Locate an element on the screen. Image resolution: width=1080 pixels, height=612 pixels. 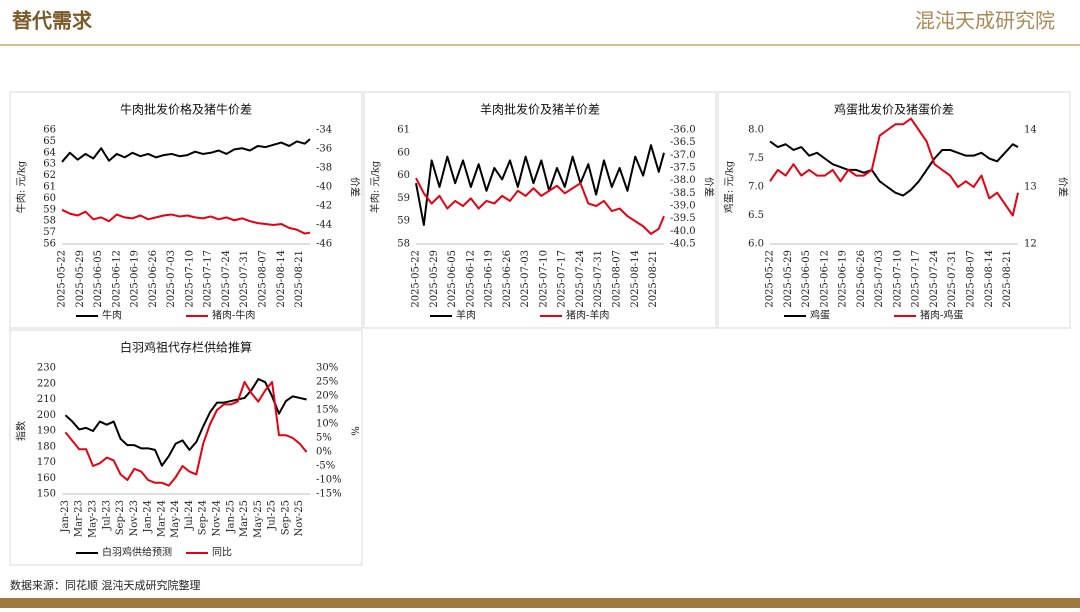
y-tick-label: 62 is located at coordinates (49, 175).